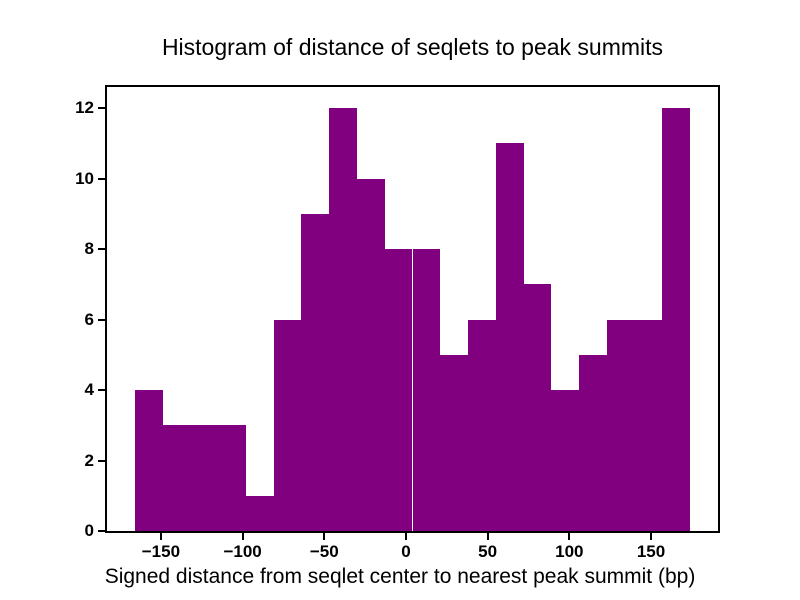 This screenshot has height=600, width=800. Describe the element at coordinates (89, 460) in the screenshot. I see `y-tick-label: 2` at that location.